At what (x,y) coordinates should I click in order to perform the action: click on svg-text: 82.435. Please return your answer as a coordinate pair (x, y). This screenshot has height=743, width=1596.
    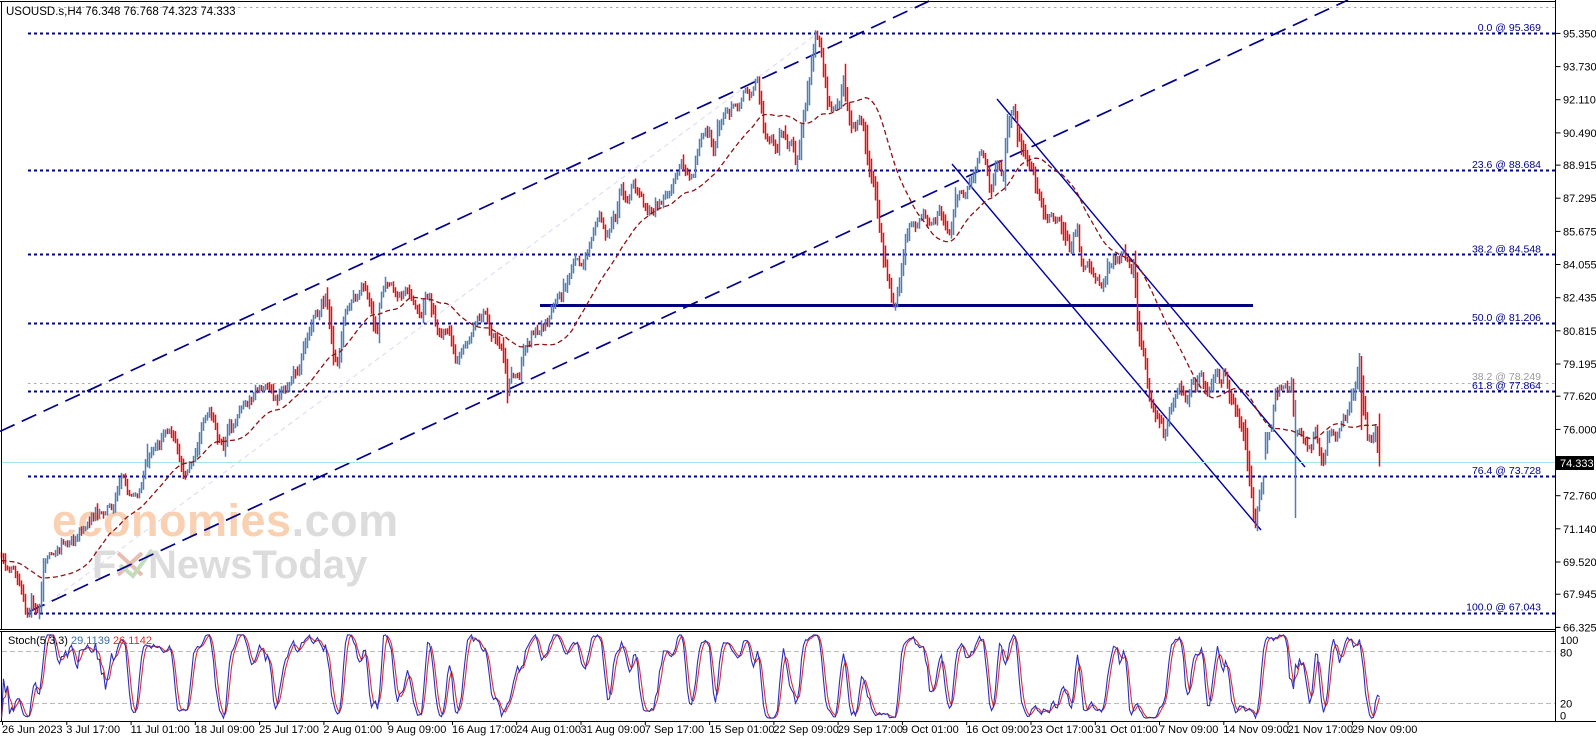
    Looking at the image, I should click on (1579, 299).